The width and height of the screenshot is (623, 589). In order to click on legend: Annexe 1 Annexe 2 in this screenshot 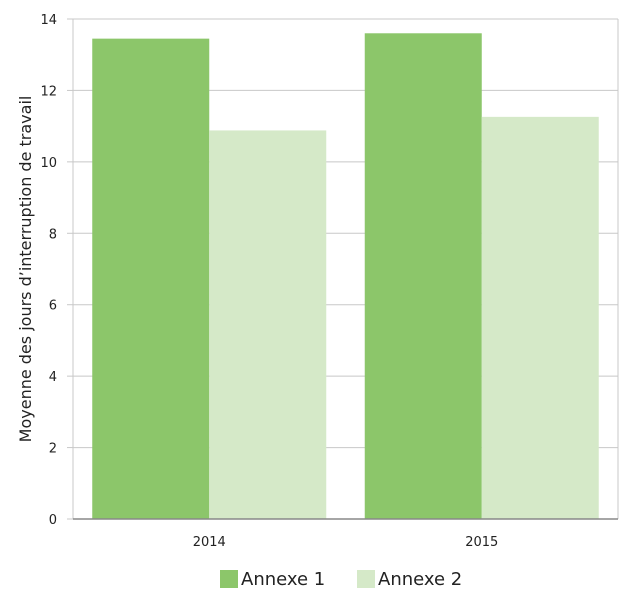, I will do `click(341, 579)`.